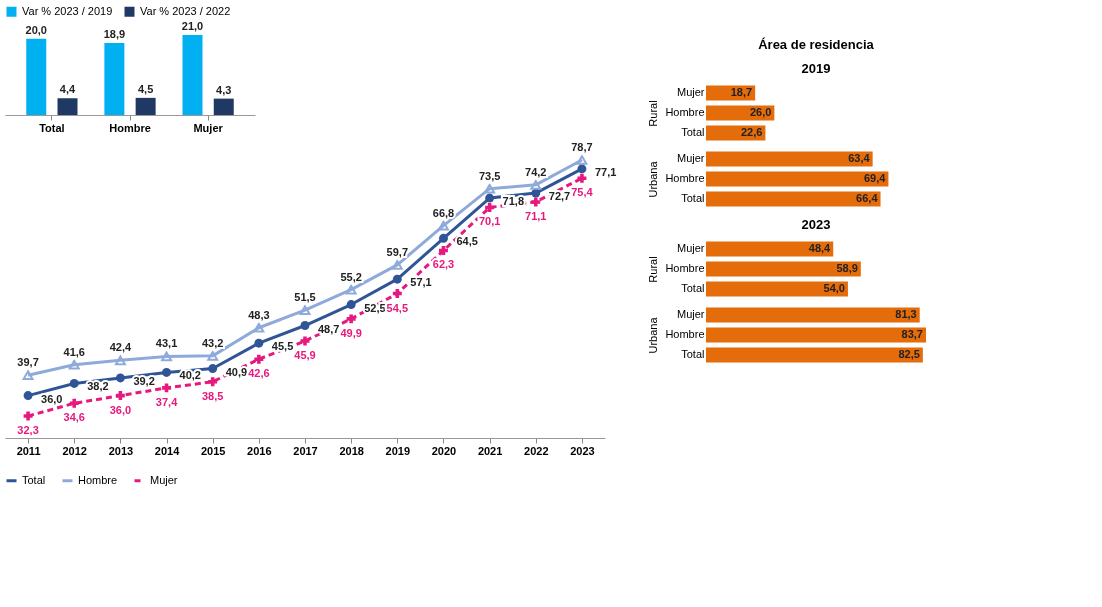 Image resolution: width=1102 pixels, height=607 pixels. What do you see at coordinates (859, 158) in the screenshot?
I see `data-label: 63,4` at bounding box center [859, 158].